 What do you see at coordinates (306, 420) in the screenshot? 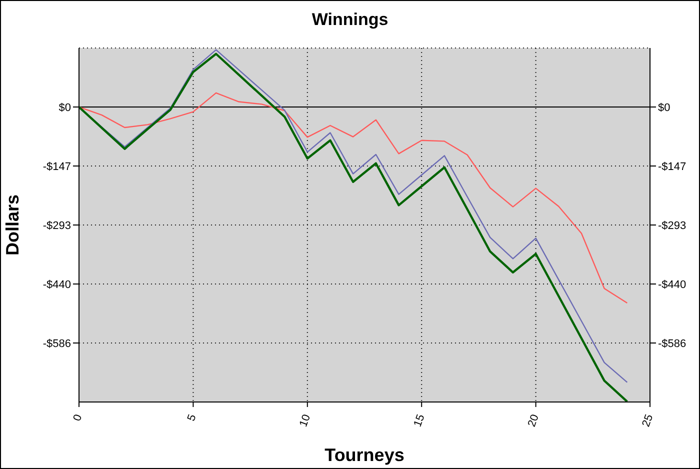
I see `x-tick-label: 10` at bounding box center [306, 420].